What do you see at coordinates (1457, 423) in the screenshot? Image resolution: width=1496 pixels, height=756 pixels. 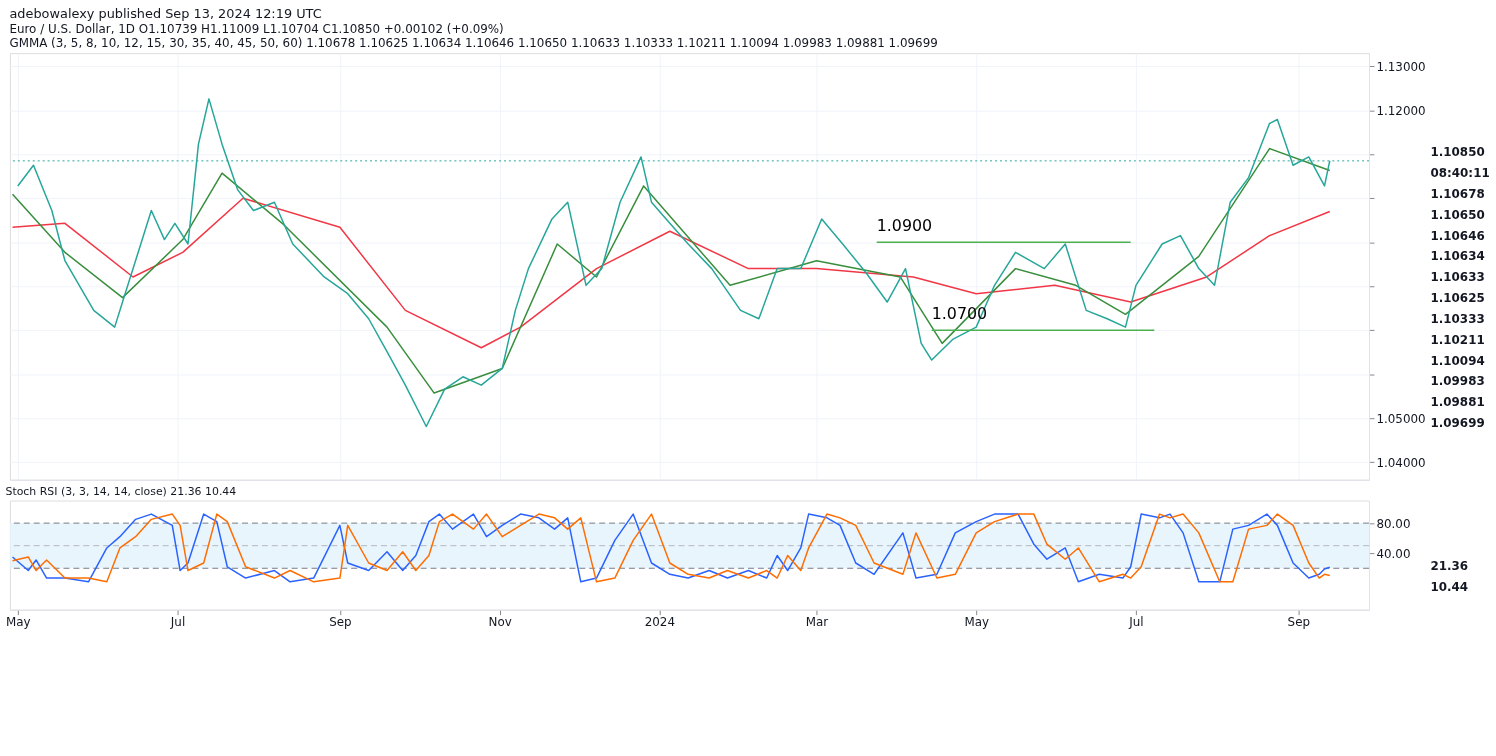 I see `text: 1.09699` at bounding box center [1457, 423].